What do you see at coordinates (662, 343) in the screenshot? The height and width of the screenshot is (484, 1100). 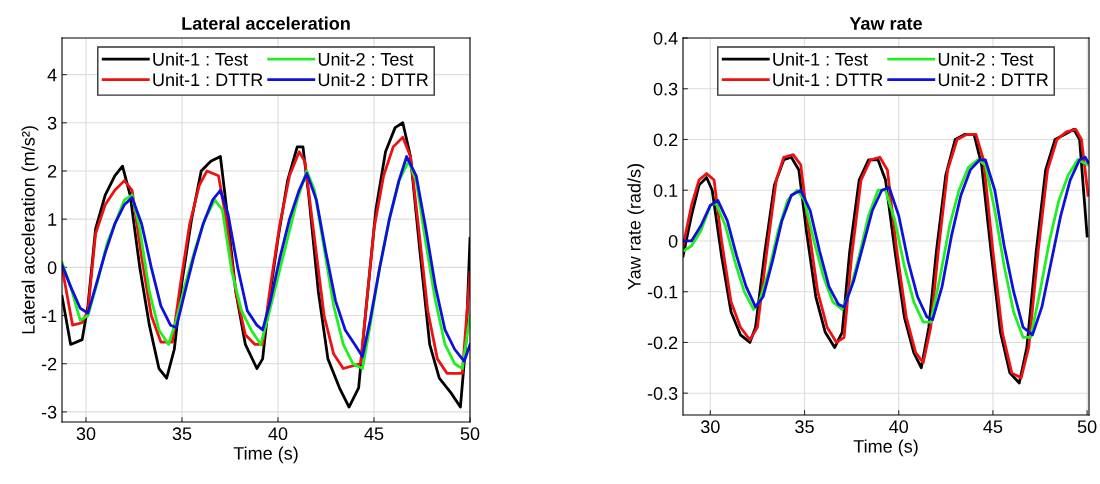 I see `y-tick-label: -0.2` at bounding box center [662, 343].